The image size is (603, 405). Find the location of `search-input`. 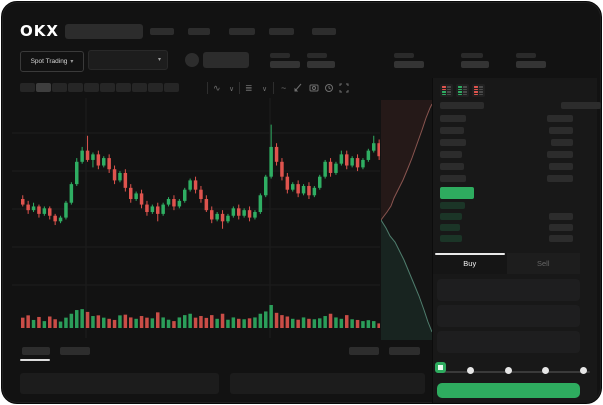

search-input is located at coordinates (104, 31).